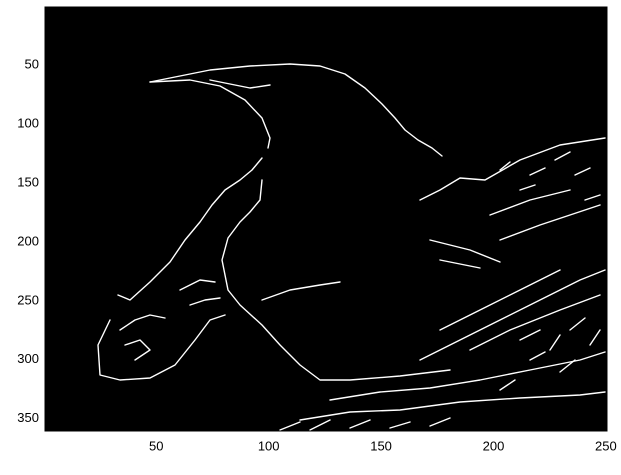 This screenshot has width=621, height=475. I want to click on y-tick-label: 200, so click(28, 240).